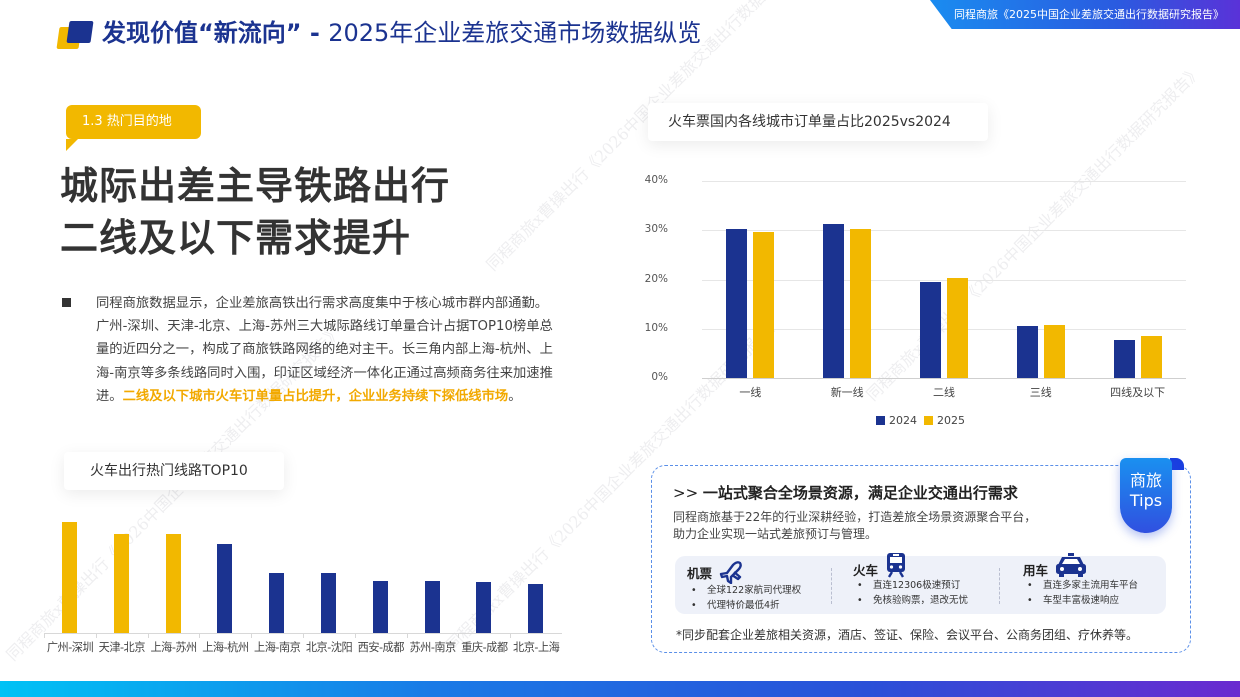 This screenshot has height=697, width=1240. Describe the element at coordinates (847, 392) in the screenshot. I see `category-label: 新一线` at that location.